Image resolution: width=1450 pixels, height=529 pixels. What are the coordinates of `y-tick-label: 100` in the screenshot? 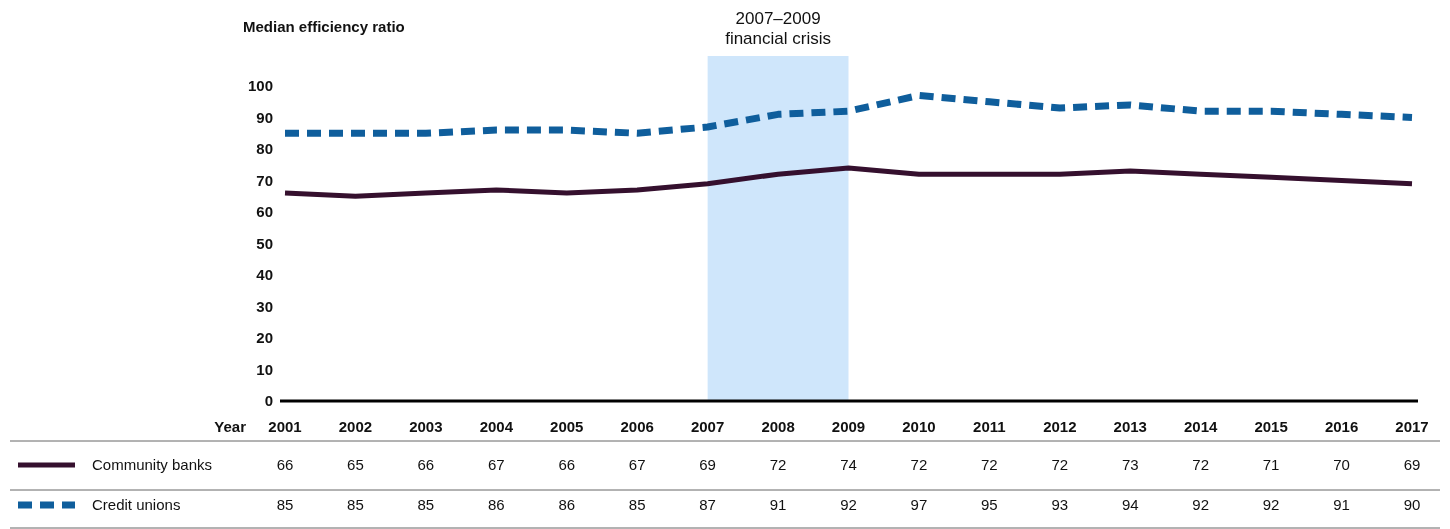 It's located at (260, 85).